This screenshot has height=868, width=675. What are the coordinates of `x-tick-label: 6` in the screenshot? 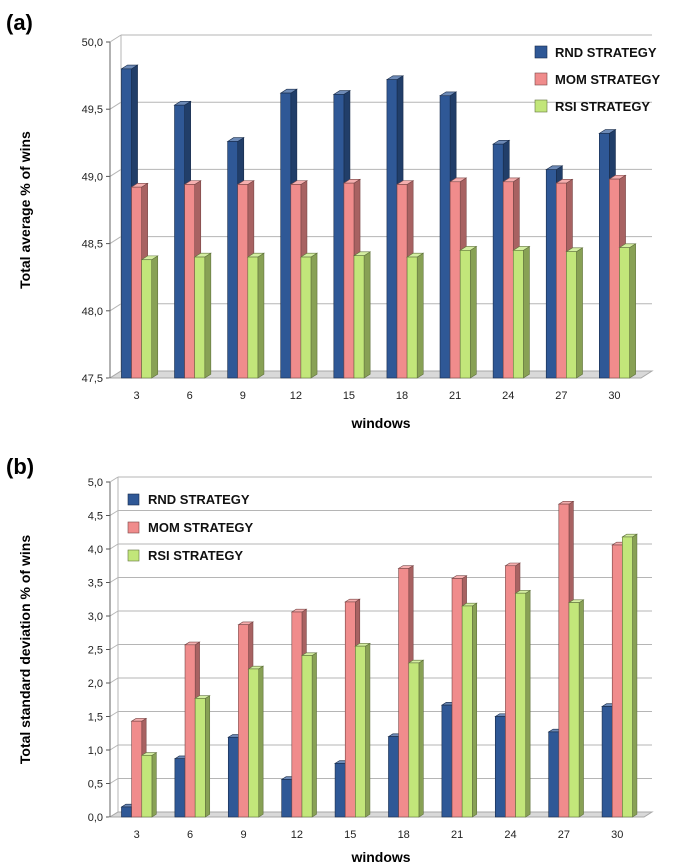 It's located at (190, 835).